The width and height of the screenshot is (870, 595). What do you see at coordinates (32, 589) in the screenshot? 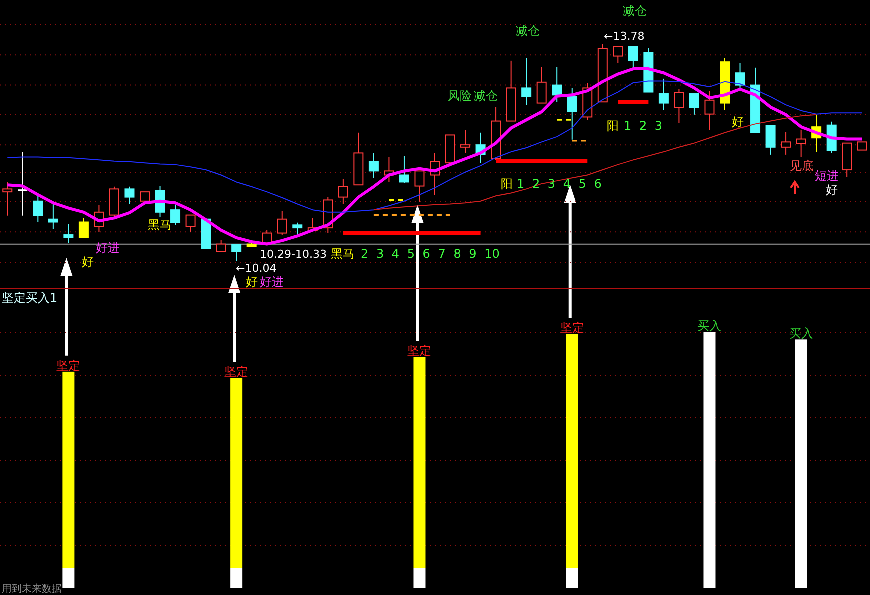
I see `annotation: 用到未来数据` at bounding box center [32, 589].